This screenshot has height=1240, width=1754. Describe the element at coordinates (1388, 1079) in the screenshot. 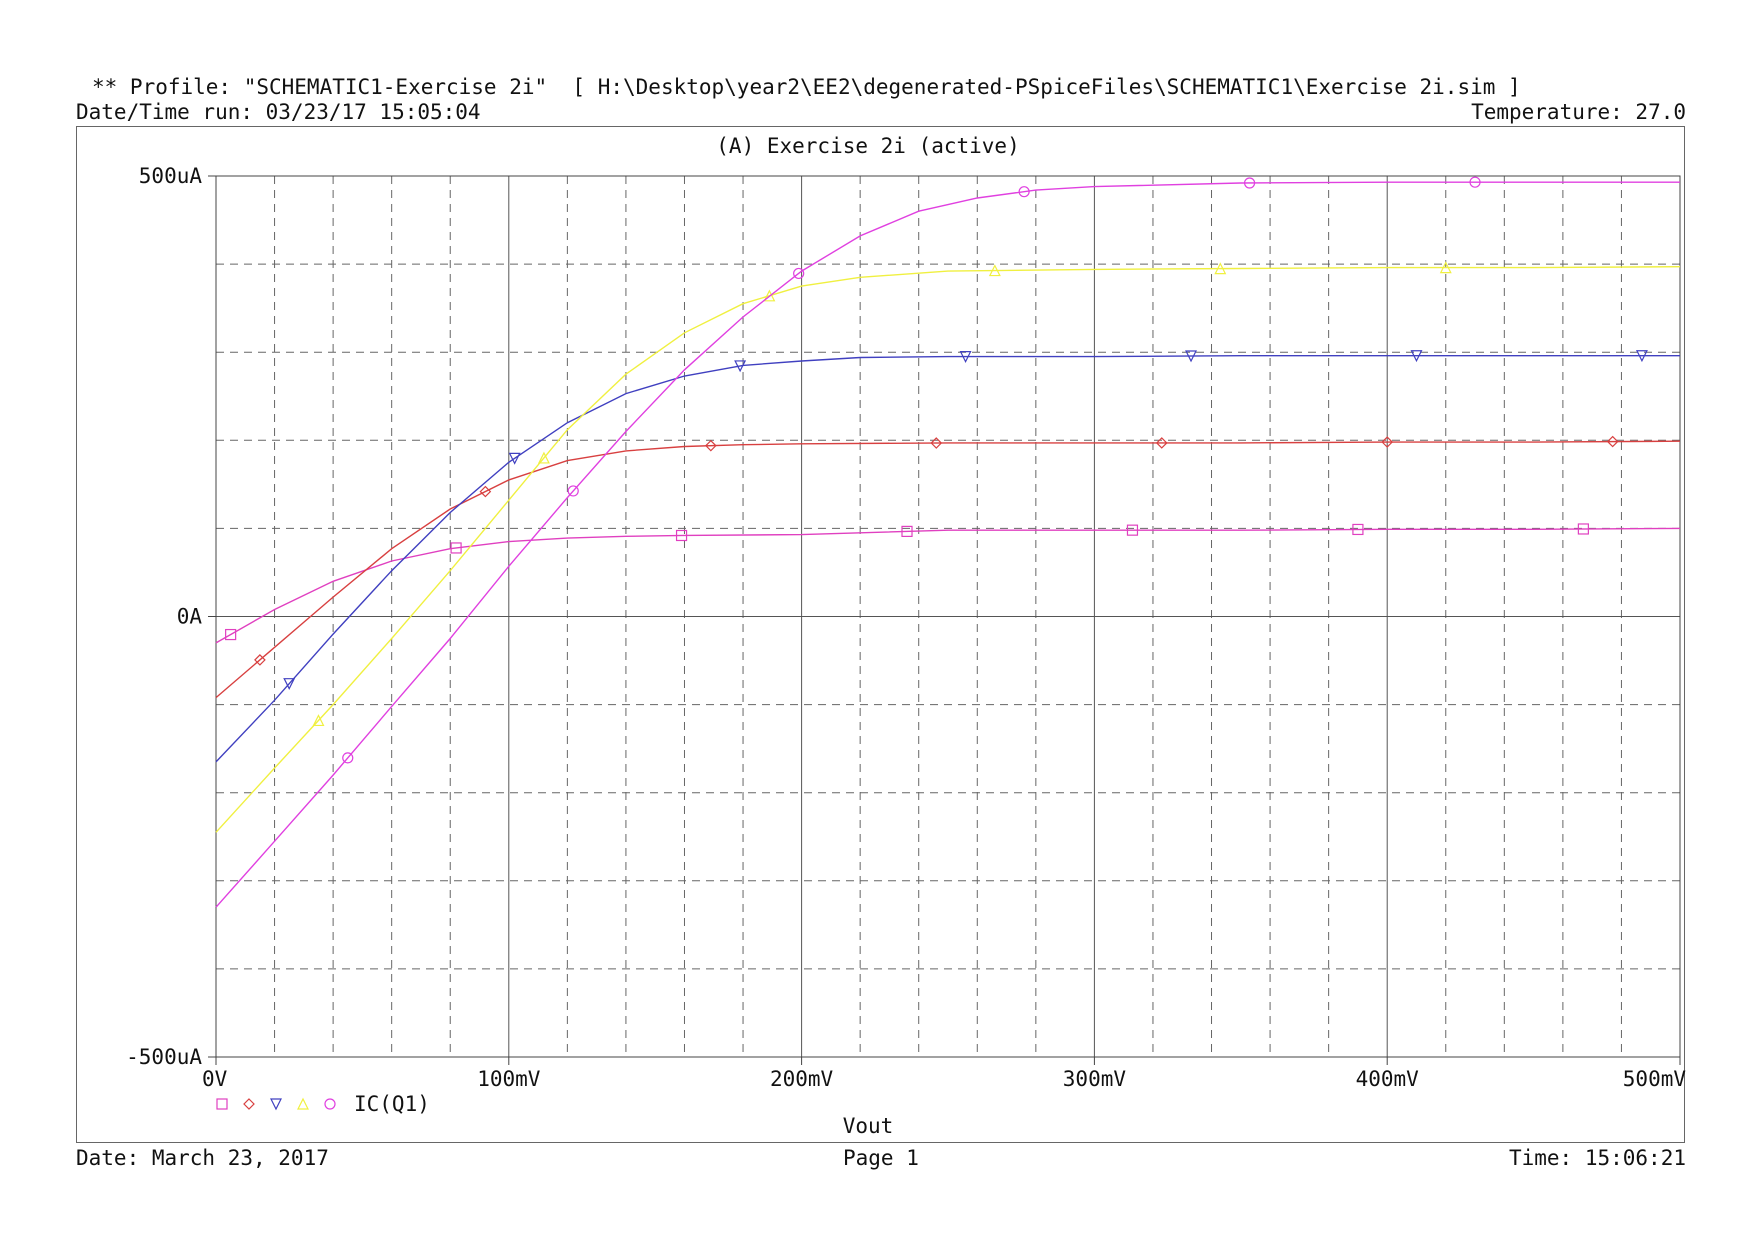

I see `x-tick-label: 400mV` at that location.